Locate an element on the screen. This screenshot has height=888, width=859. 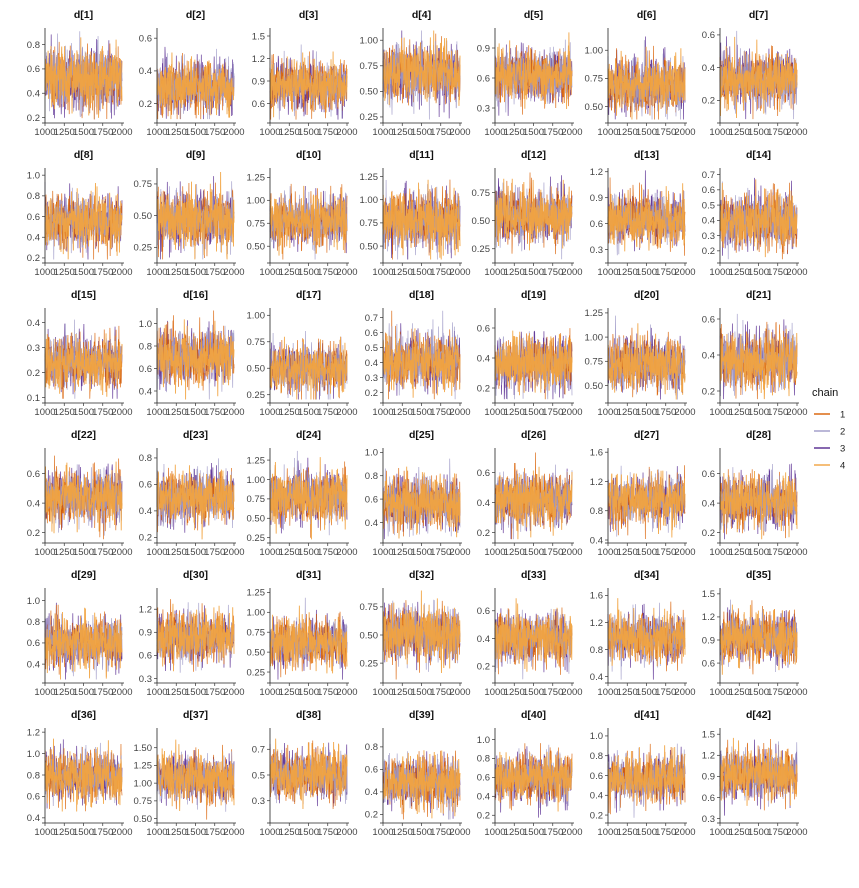
y-tick-label: 1.2 is located at coordinates (33, 732).